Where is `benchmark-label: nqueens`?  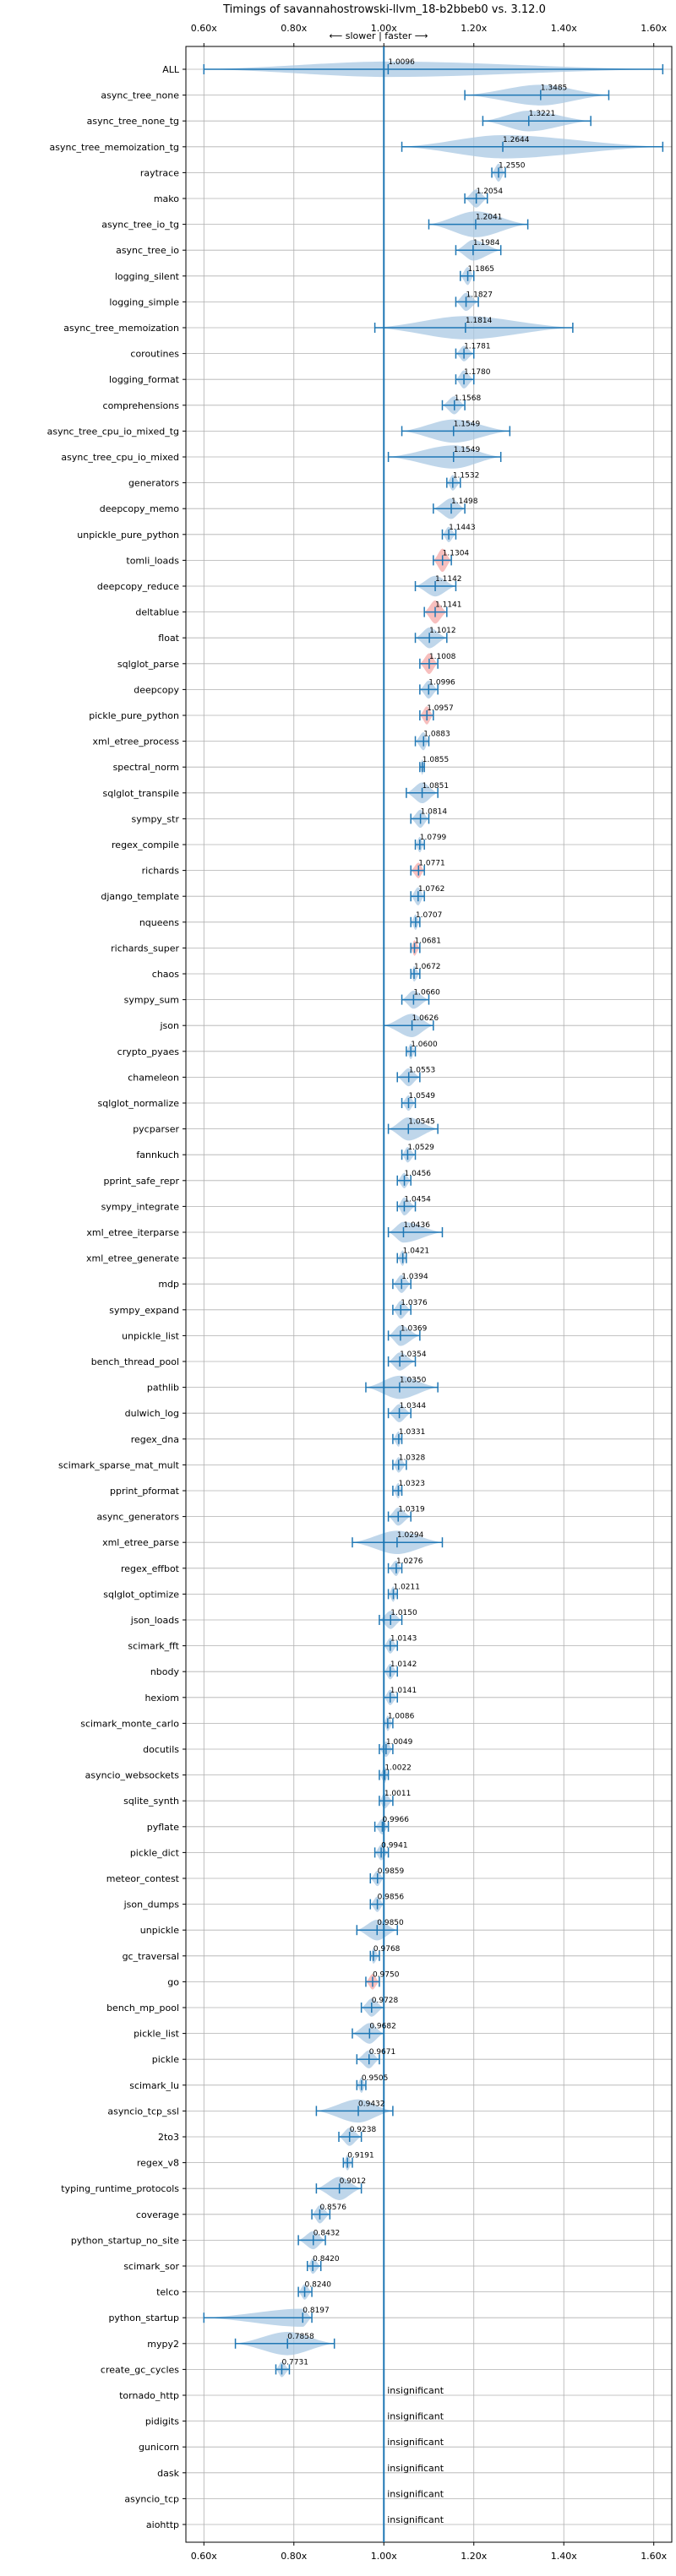
benchmark-label: nqueens is located at coordinates (159, 922).